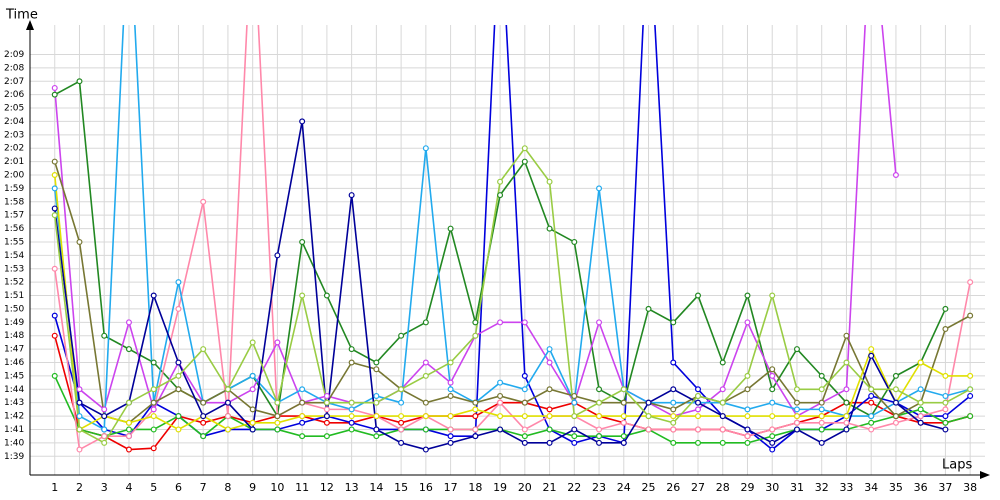 The image size is (1000, 500). I want to click on y-tick-label: 1:53, so click(14, 269).